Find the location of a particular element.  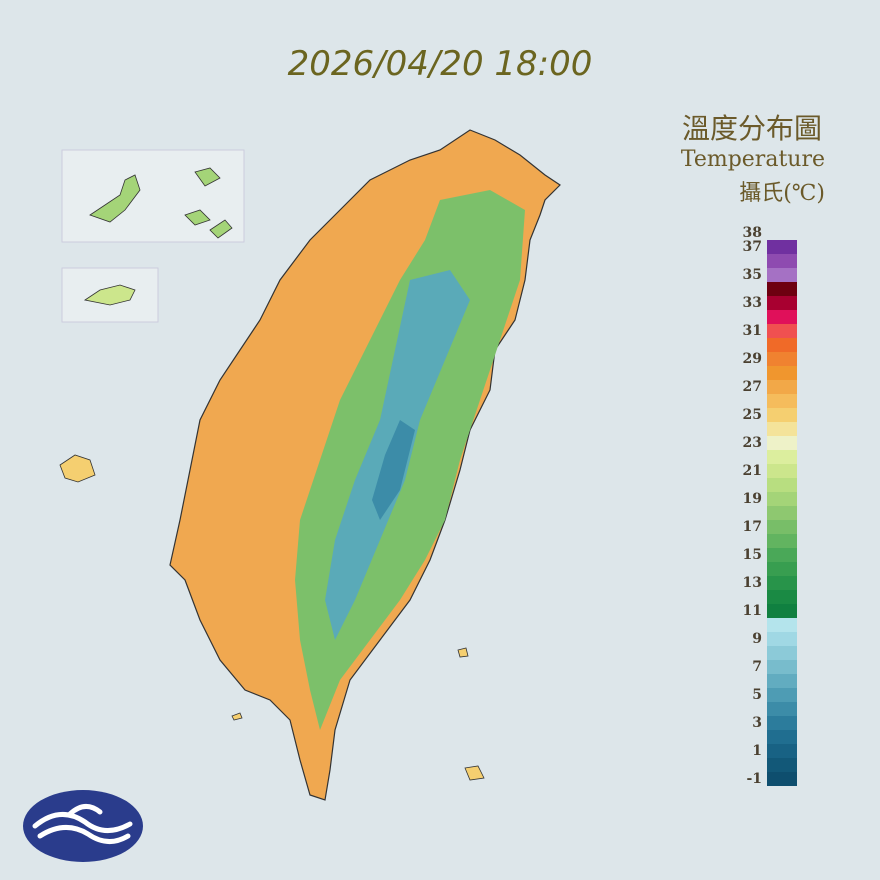

legend-label: 13 is located at coordinates (752, 583).